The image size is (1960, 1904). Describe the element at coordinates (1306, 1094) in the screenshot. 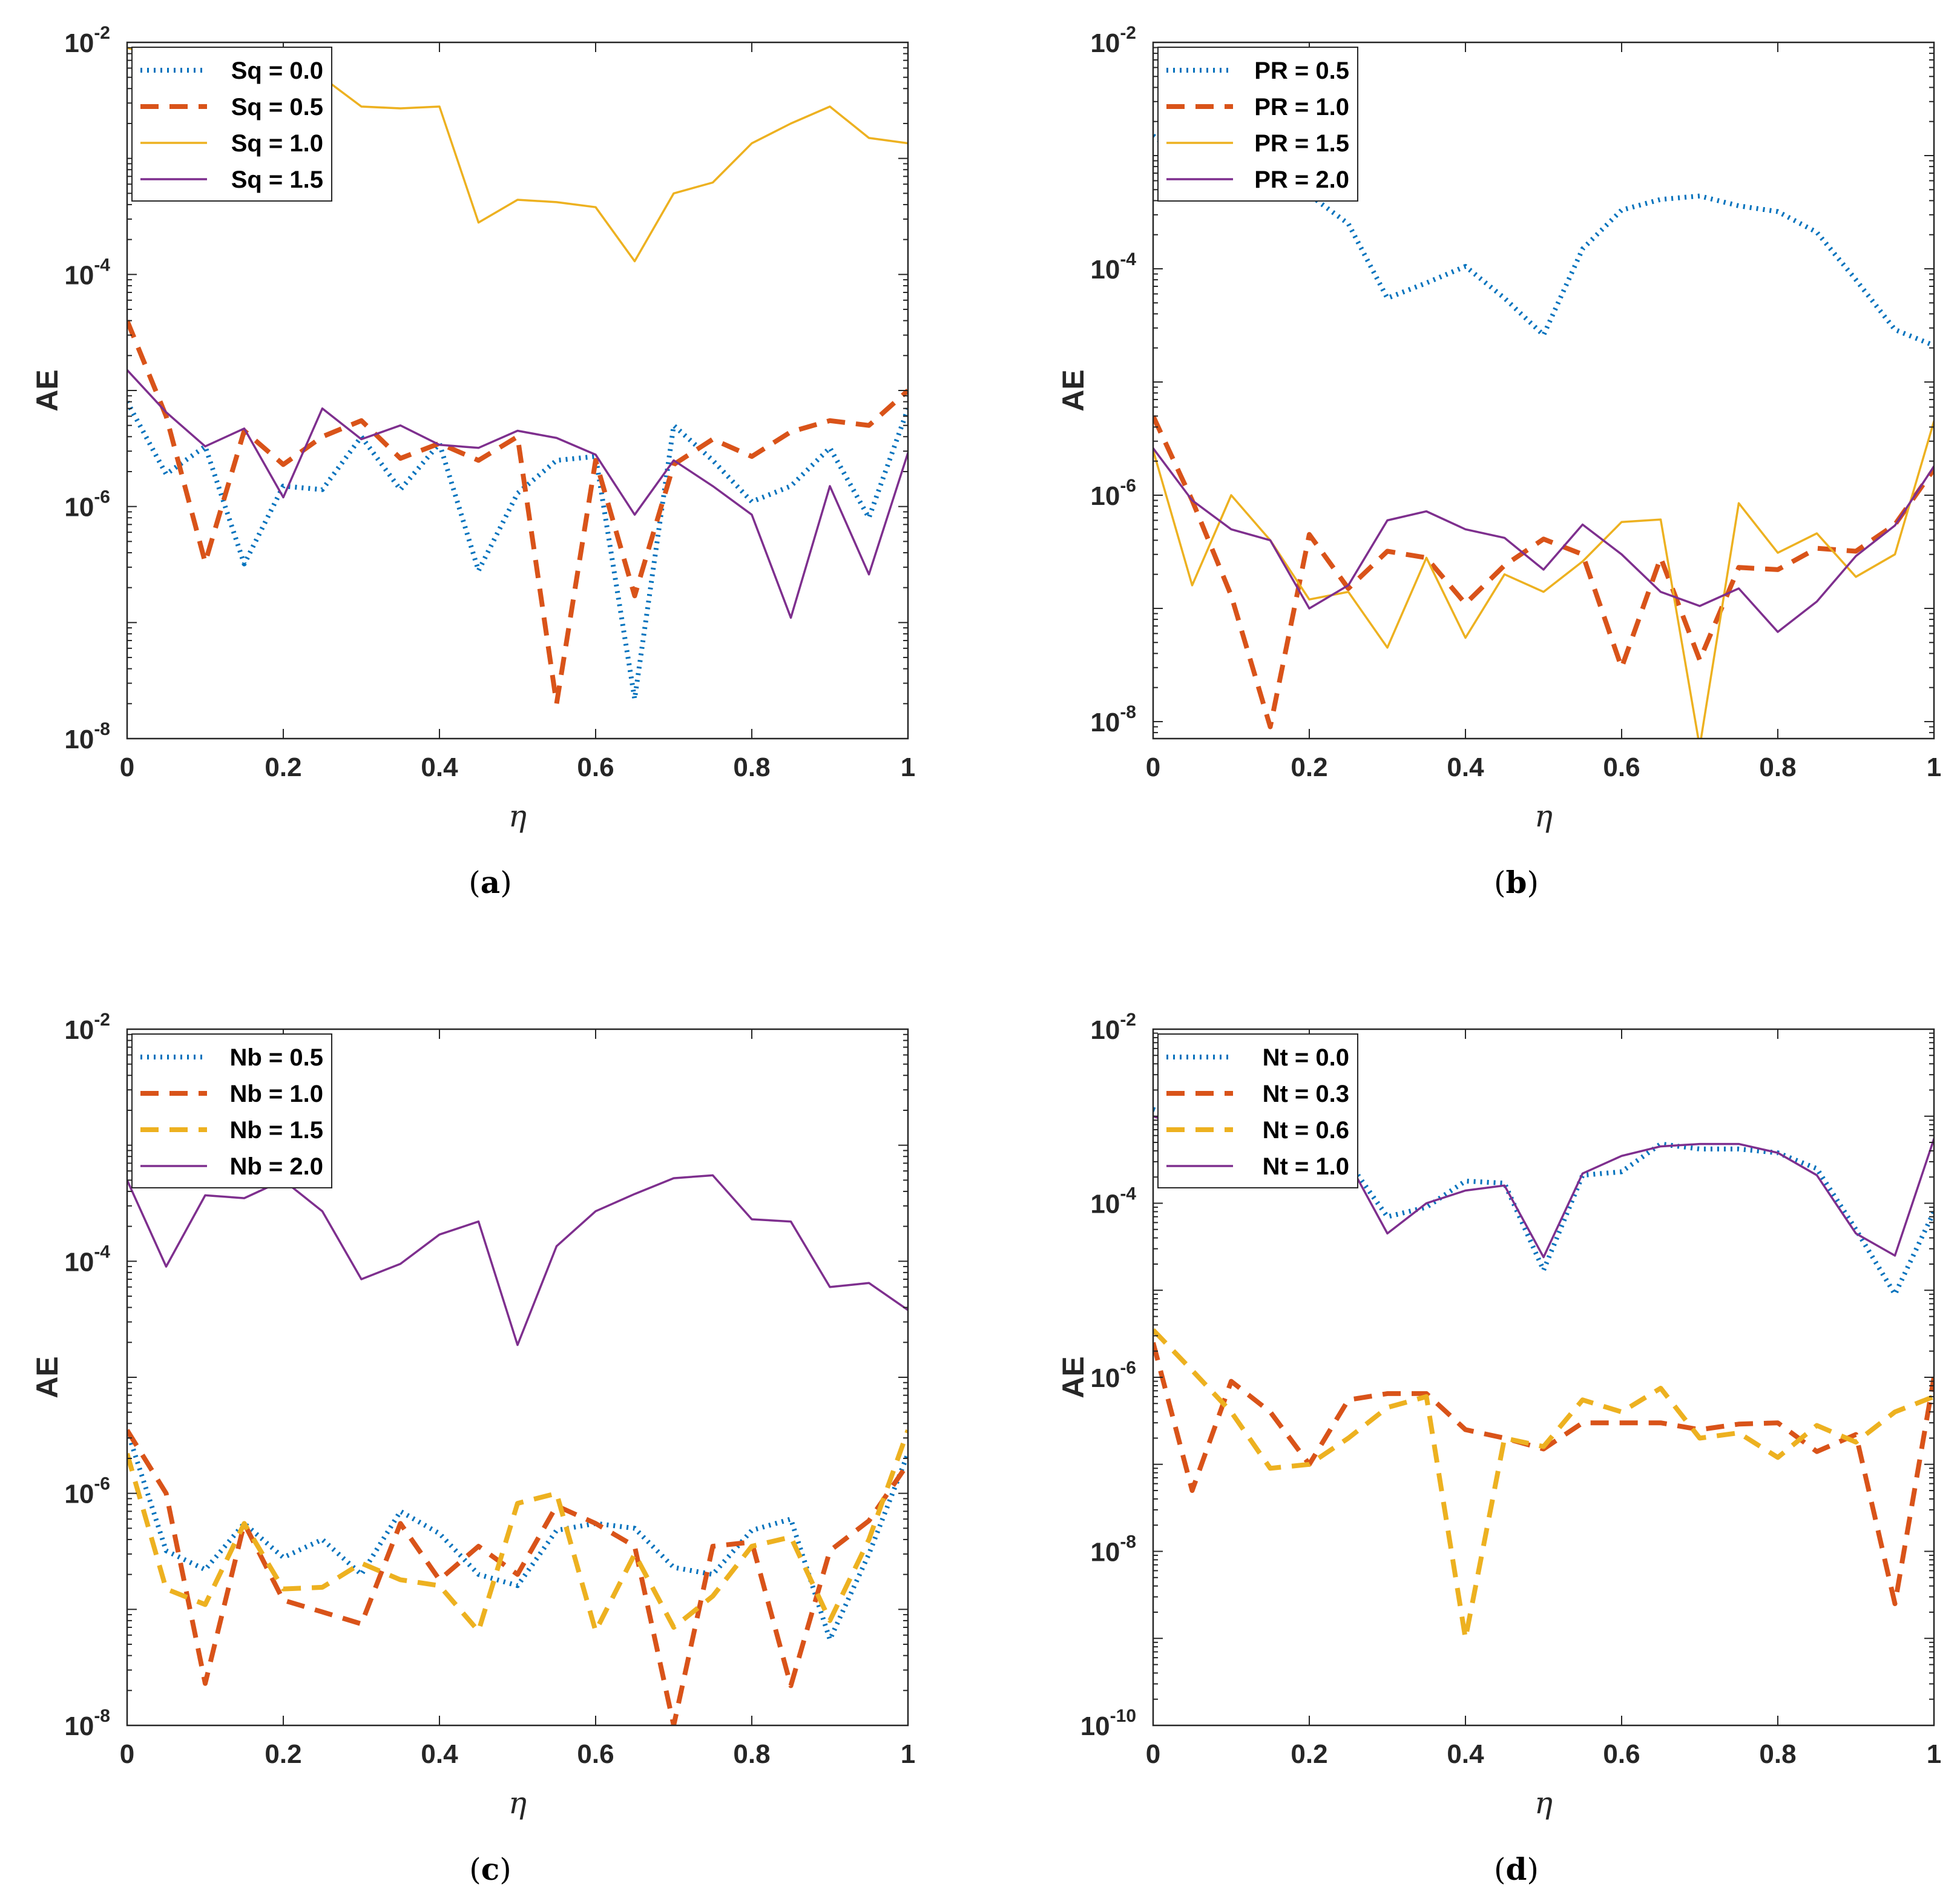

I see `legend-entry-label: Nt = 0.3` at that location.